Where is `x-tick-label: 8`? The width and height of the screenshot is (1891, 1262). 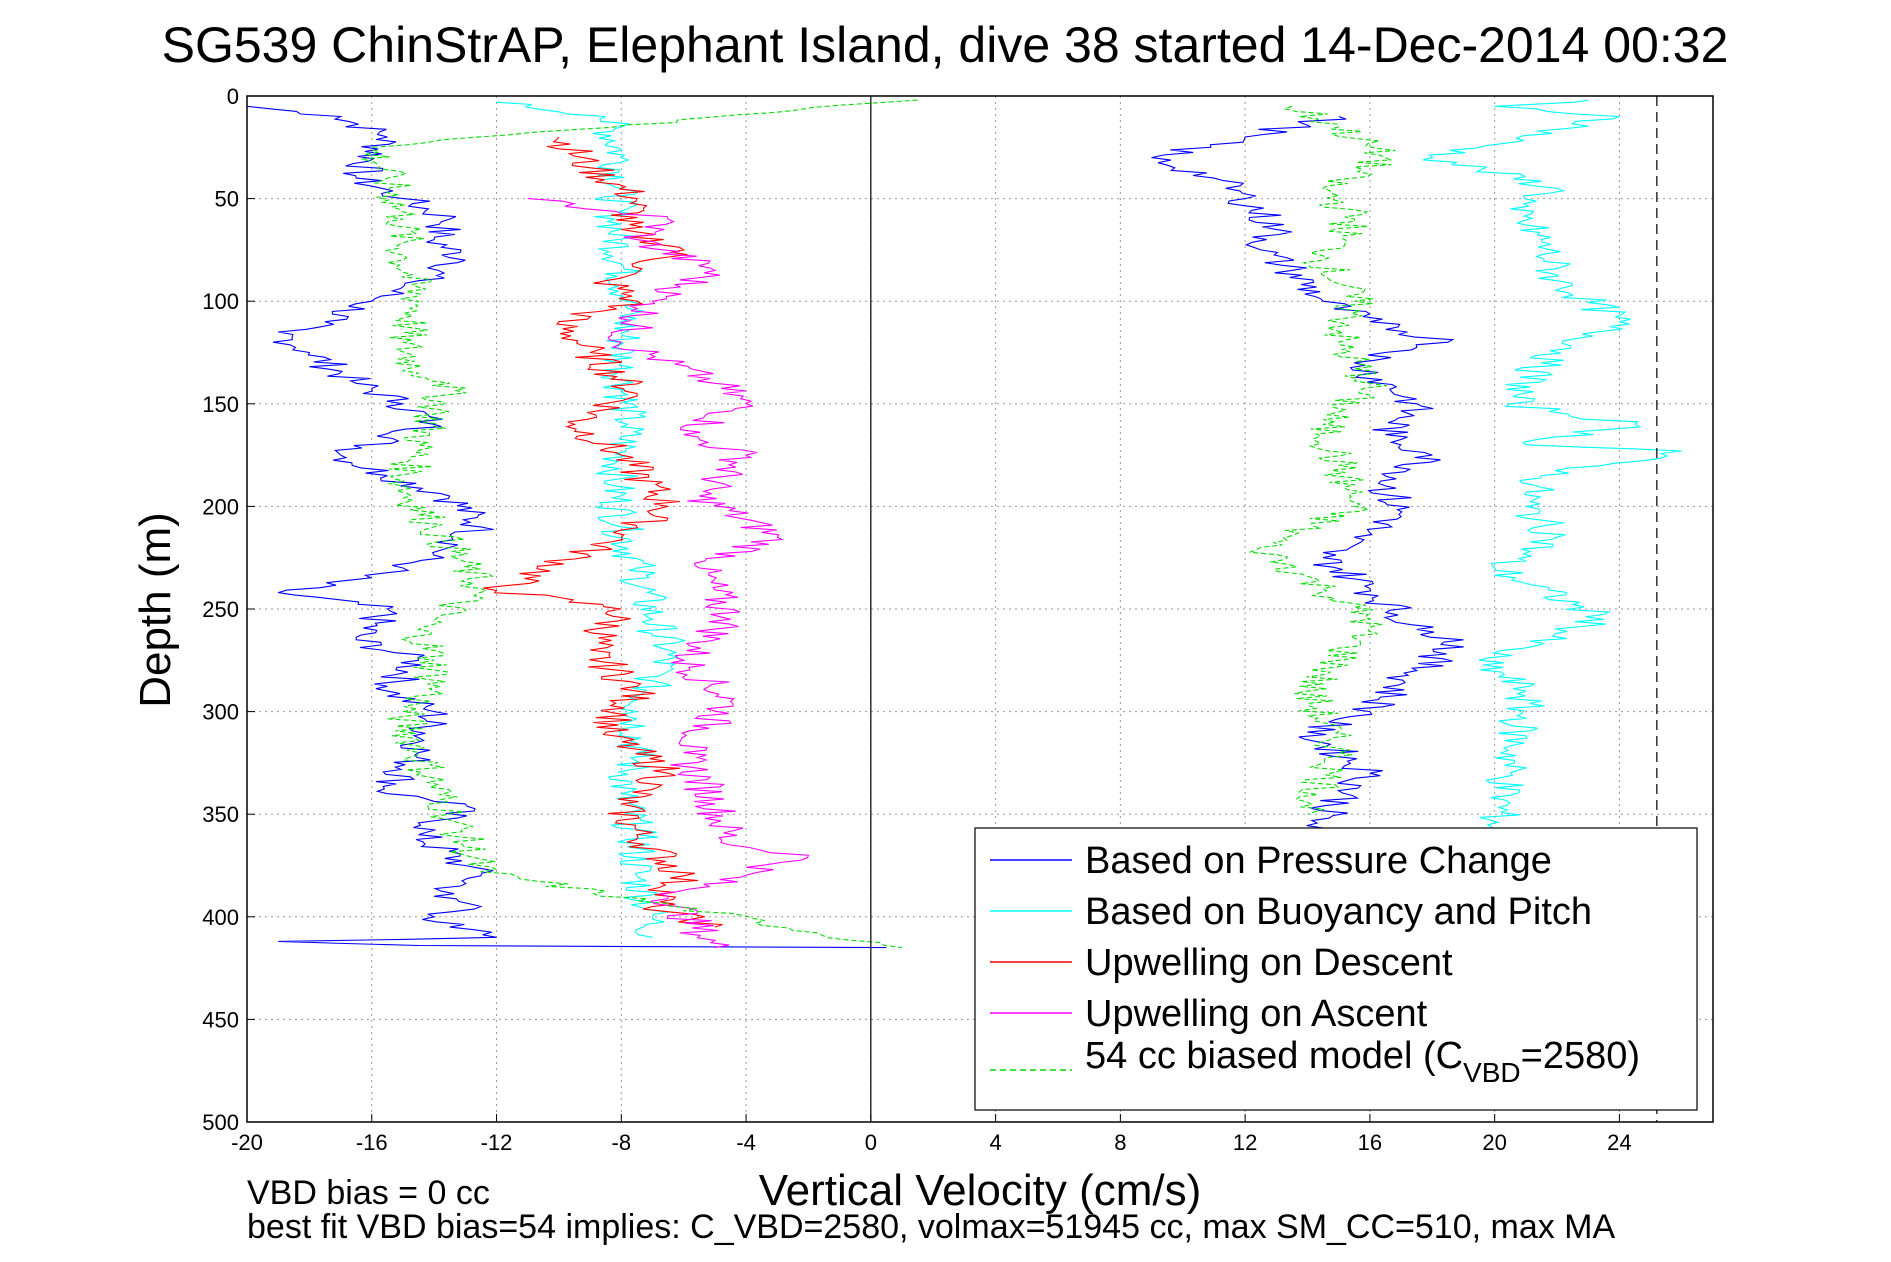
x-tick-label: 8 is located at coordinates (1120, 1142).